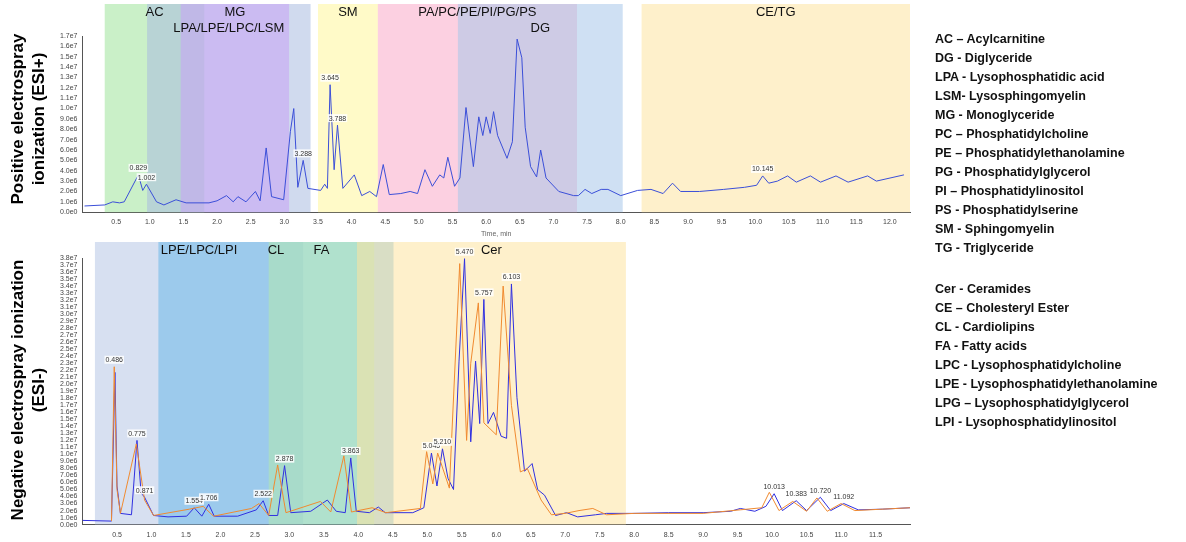  Describe the element at coordinates (995, 115) in the screenshot. I see `text: MG - Monoglyceride` at that location.